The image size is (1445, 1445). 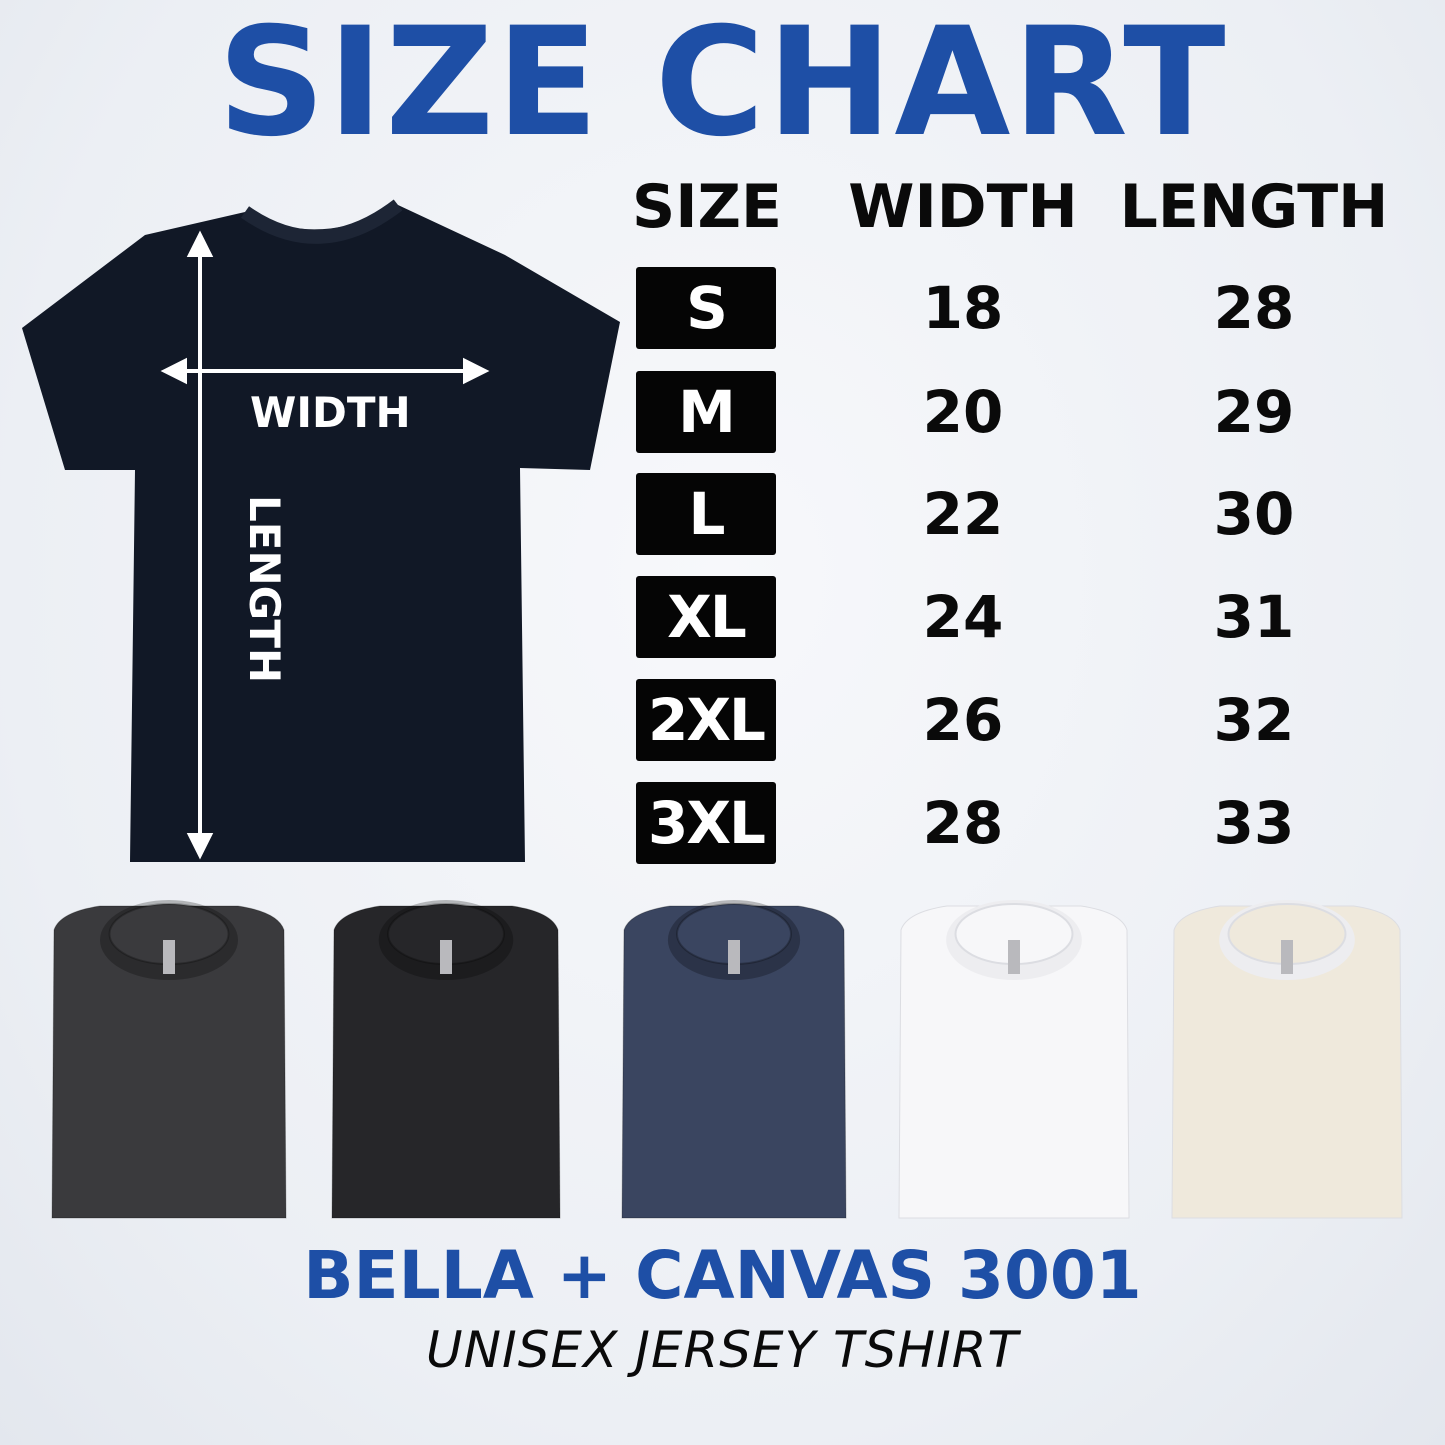 What do you see at coordinates (264, 589) in the screenshot?
I see `length-label: LENGTH` at bounding box center [264, 589].